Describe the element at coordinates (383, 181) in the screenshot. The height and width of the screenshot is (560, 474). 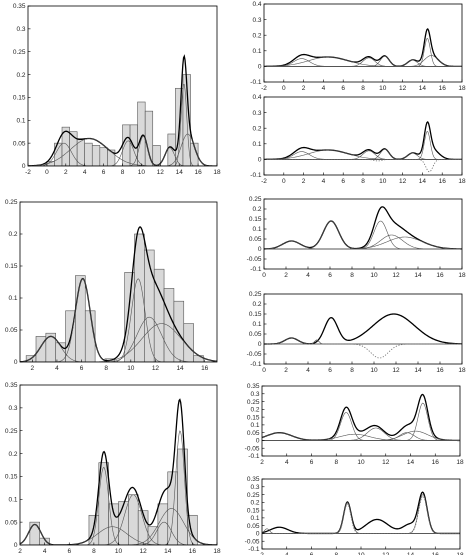
I see `x-tick-label: 10` at that location.